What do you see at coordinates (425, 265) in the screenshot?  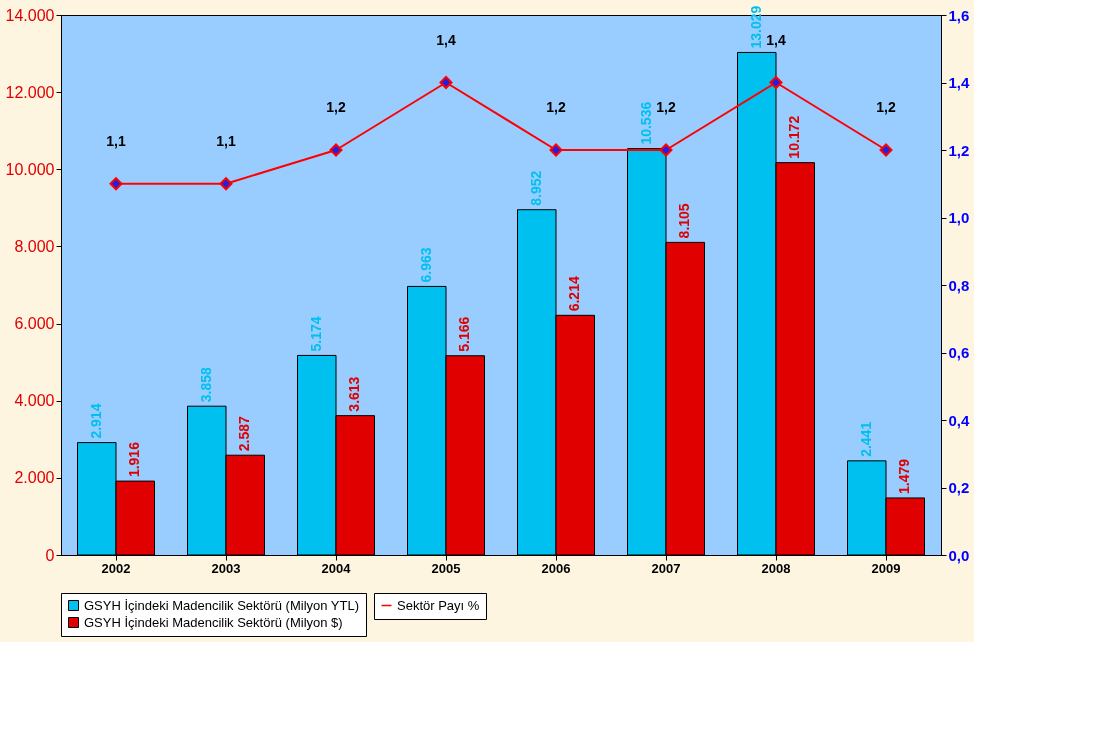 I see `data-label: 6.963` at bounding box center [425, 265].